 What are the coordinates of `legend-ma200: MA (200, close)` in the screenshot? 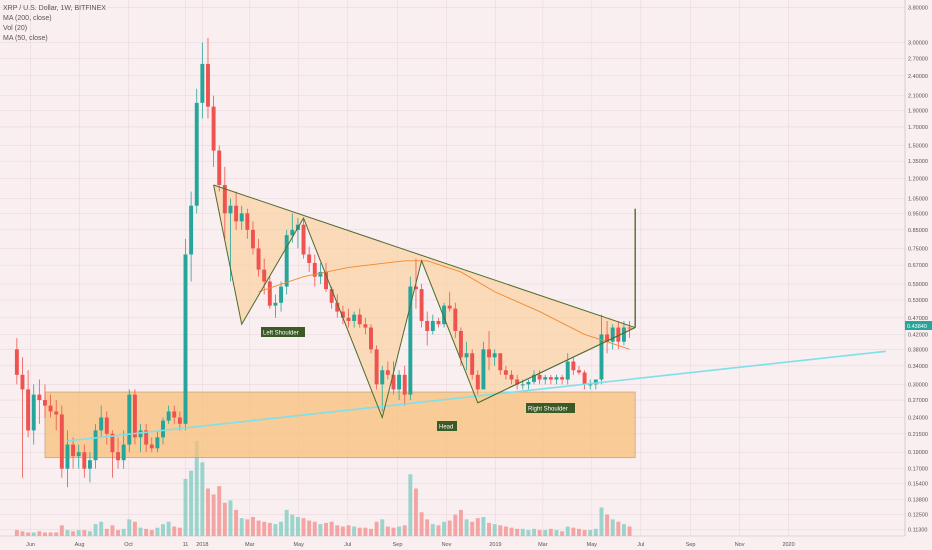 It's located at (27, 18).